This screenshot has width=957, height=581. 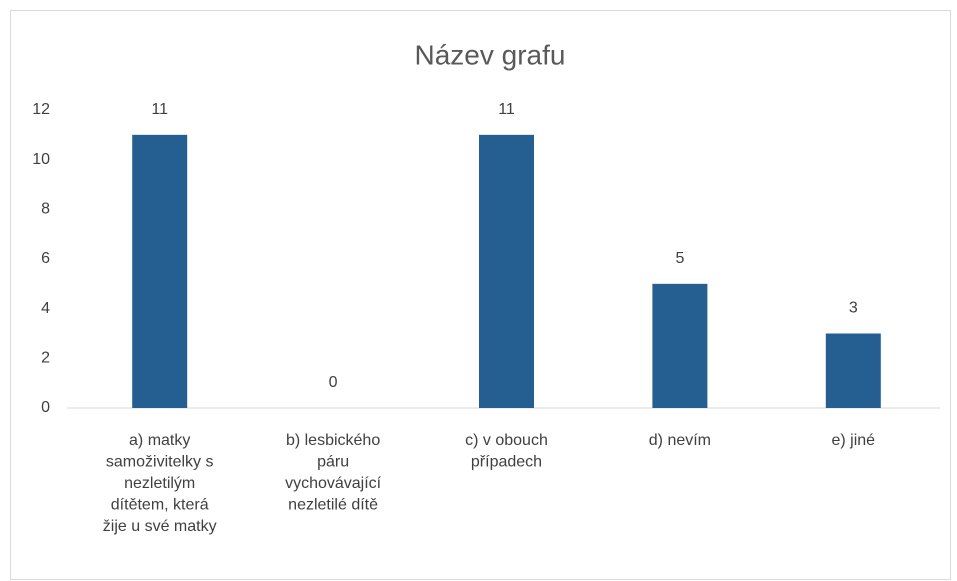 What do you see at coordinates (45, 407) in the screenshot?
I see `y-tick-label: 0` at bounding box center [45, 407].